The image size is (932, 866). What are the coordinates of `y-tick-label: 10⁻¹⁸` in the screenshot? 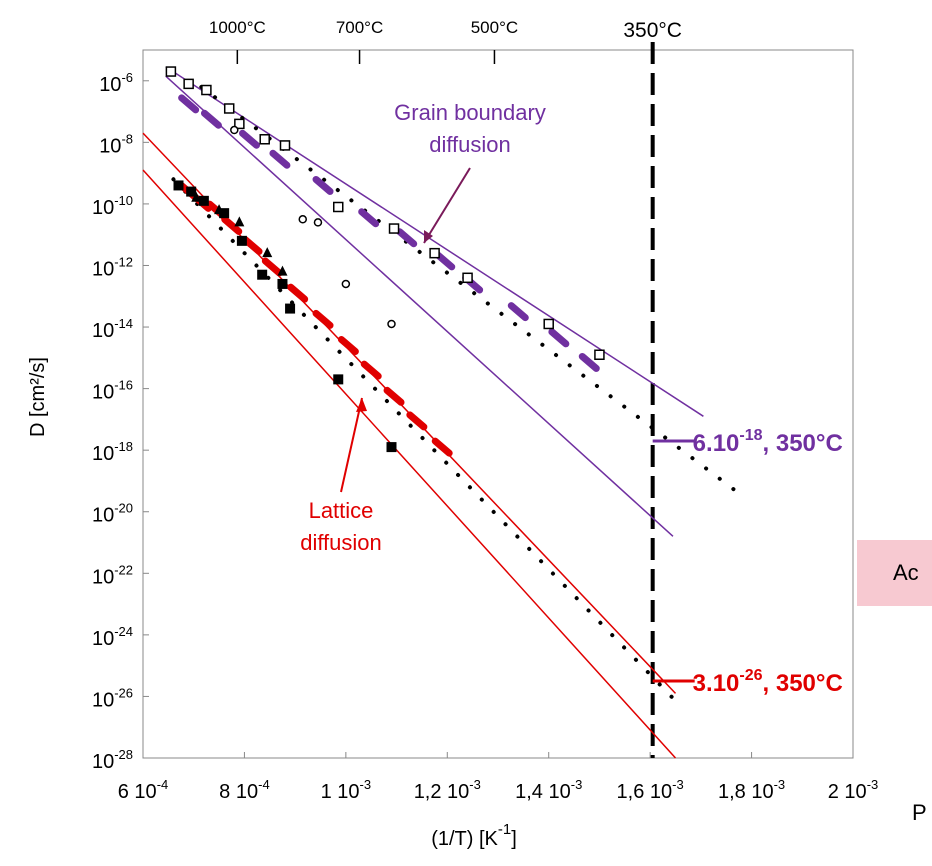 It's located at (112, 452).